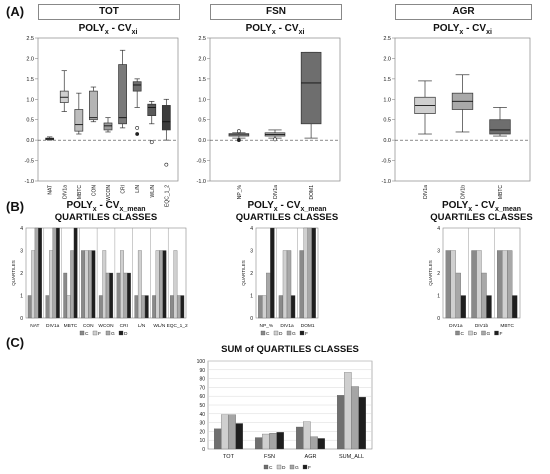 The width and height of the screenshot is (550, 474). I want to click on quartile-agr-legend-label: D, so click(476, 334).